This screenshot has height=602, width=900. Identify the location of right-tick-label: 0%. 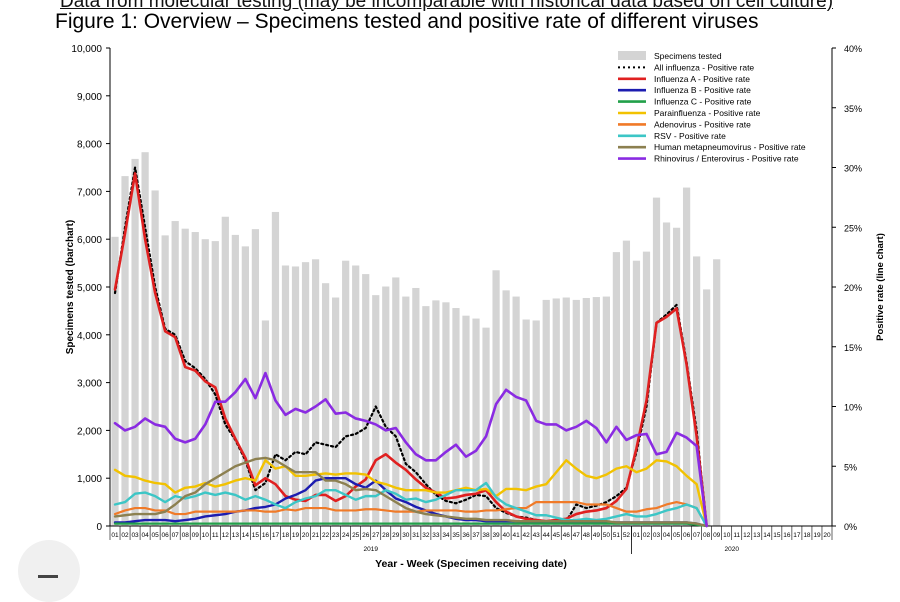
(850, 527).